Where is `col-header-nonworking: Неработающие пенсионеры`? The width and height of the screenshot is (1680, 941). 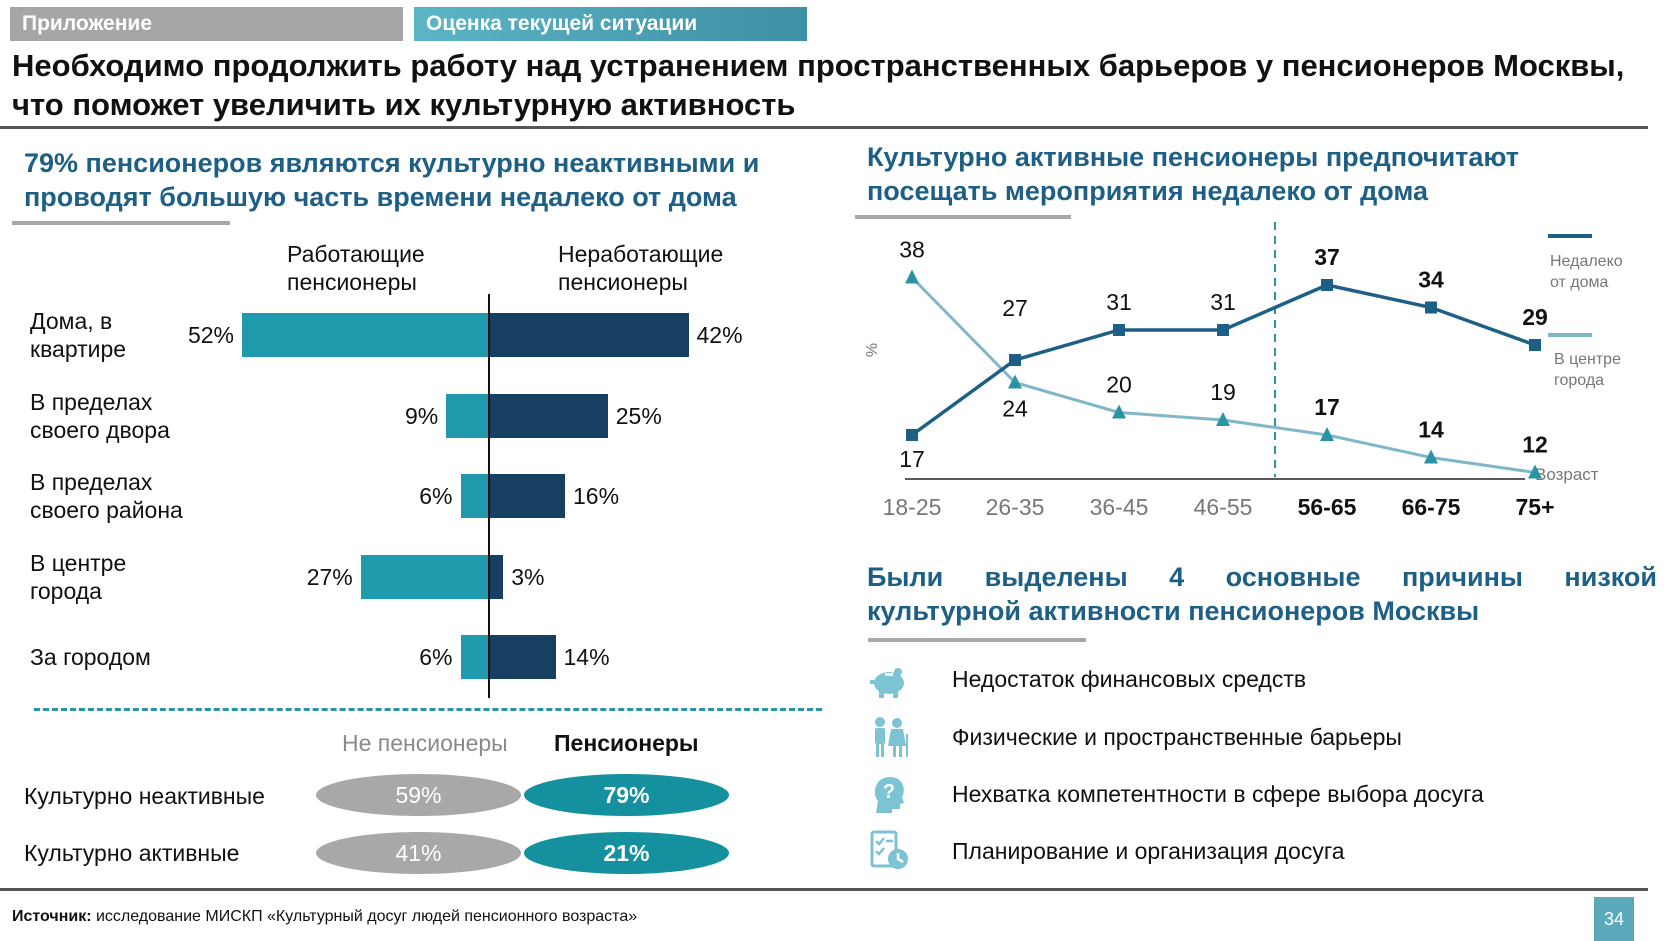 col-header-nonworking: Неработающие пенсионеры is located at coordinates (640, 268).